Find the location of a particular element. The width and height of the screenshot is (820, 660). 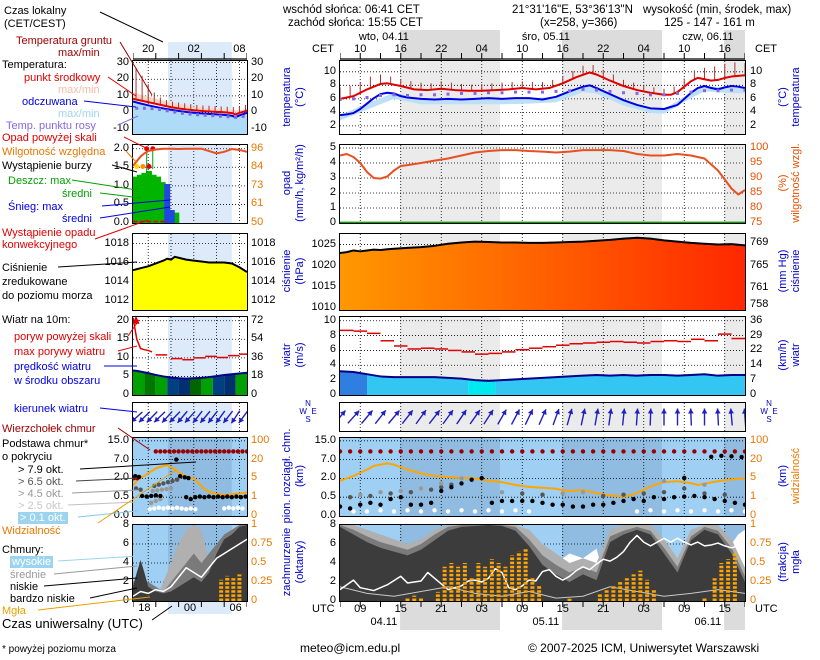

cet-label-left: CET is located at coordinates (323, 49).